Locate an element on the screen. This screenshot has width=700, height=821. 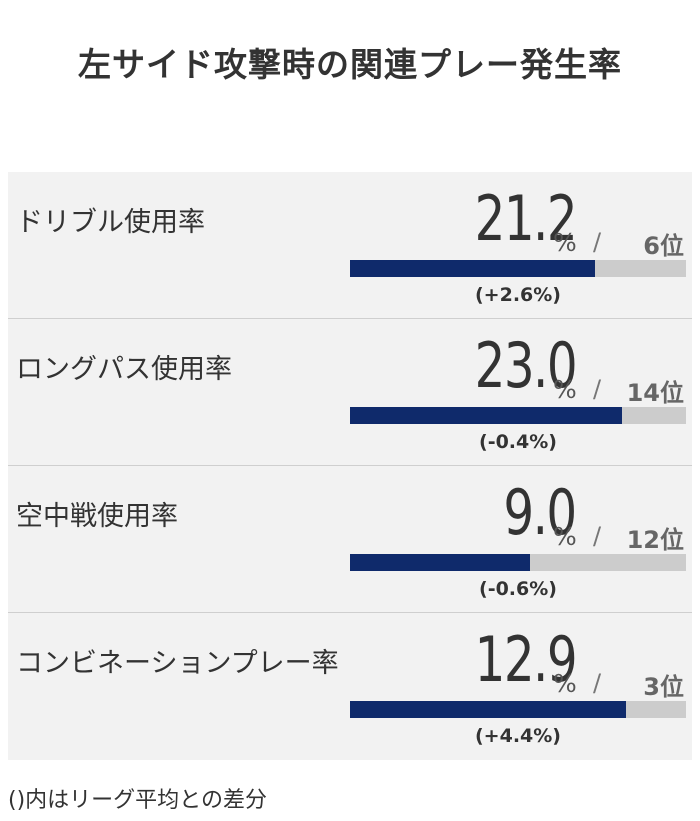
metric-value: 21.2 is located at coordinates (526, 218).